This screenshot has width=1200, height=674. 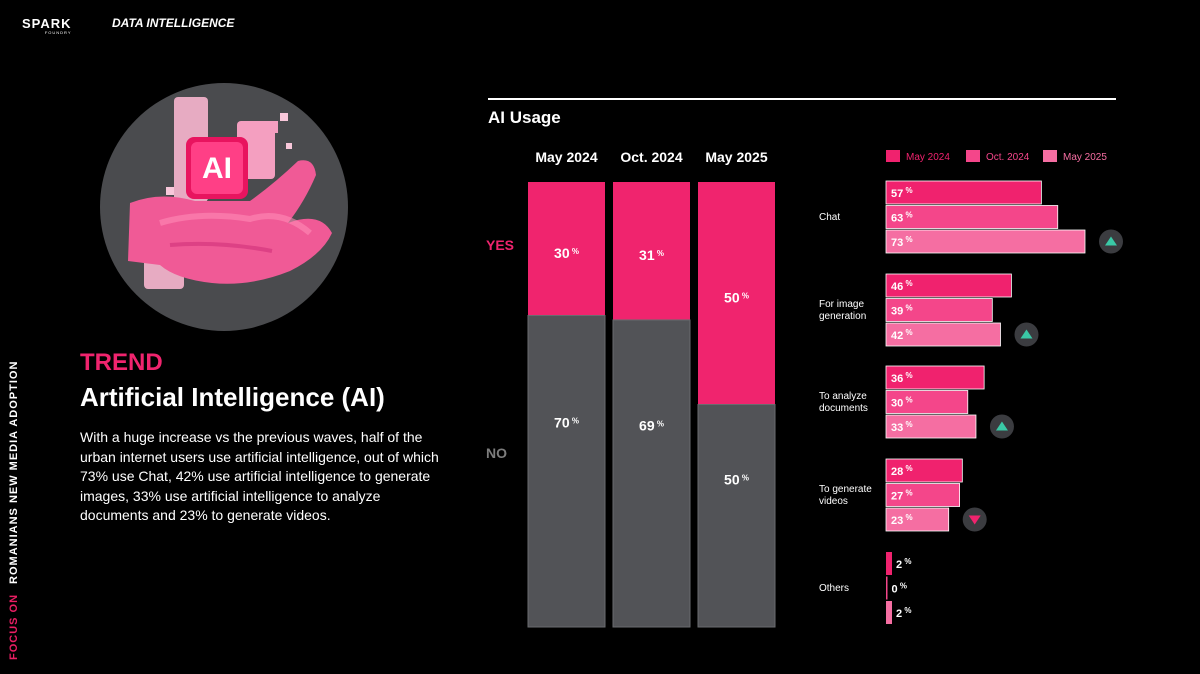 What do you see at coordinates (566, 253) in the screenshot?
I see `yes-value-label: 30 %` at bounding box center [566, 253].